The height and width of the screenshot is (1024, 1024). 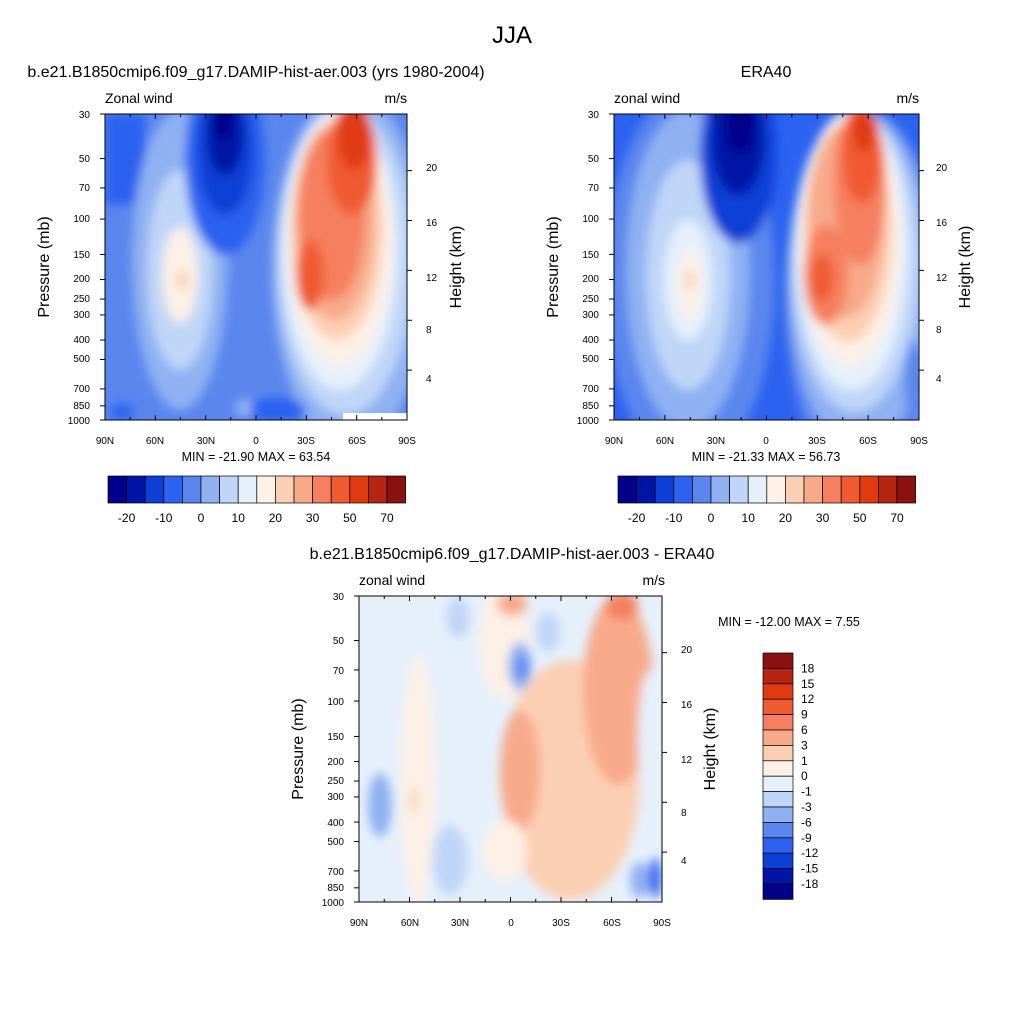 What do you see at coordinates (590, 359) in the screenshot?
I see `y-tick-label: 500` at bounding box center [590, 359].